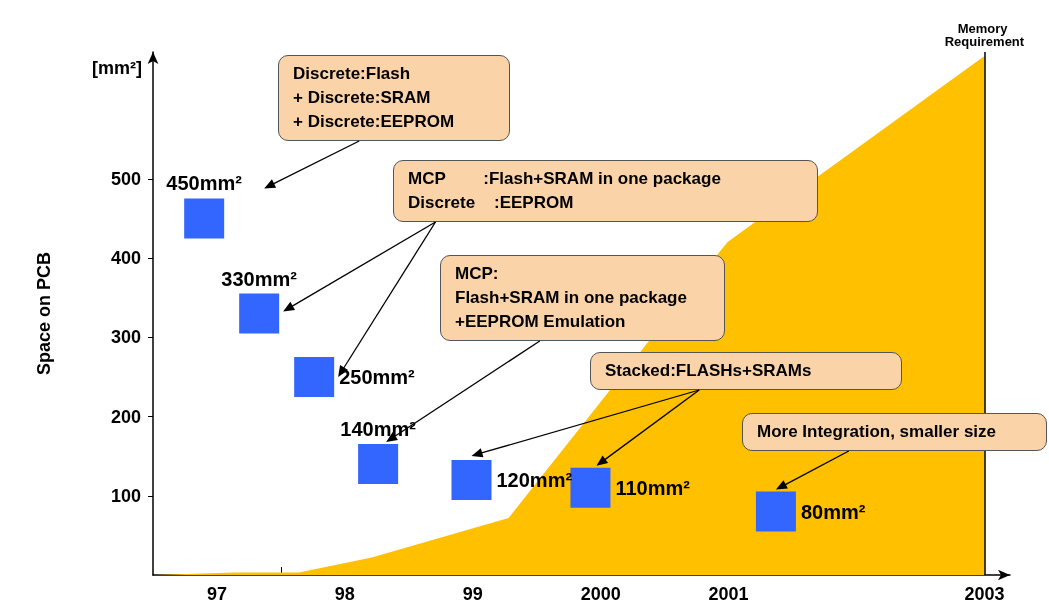 The height and width of the screenshot is (604, 1049). What do you see at coordinates (377, 376) in the screenshot?
I see `data-label: 250mm²` at bounding box center [377, 376].